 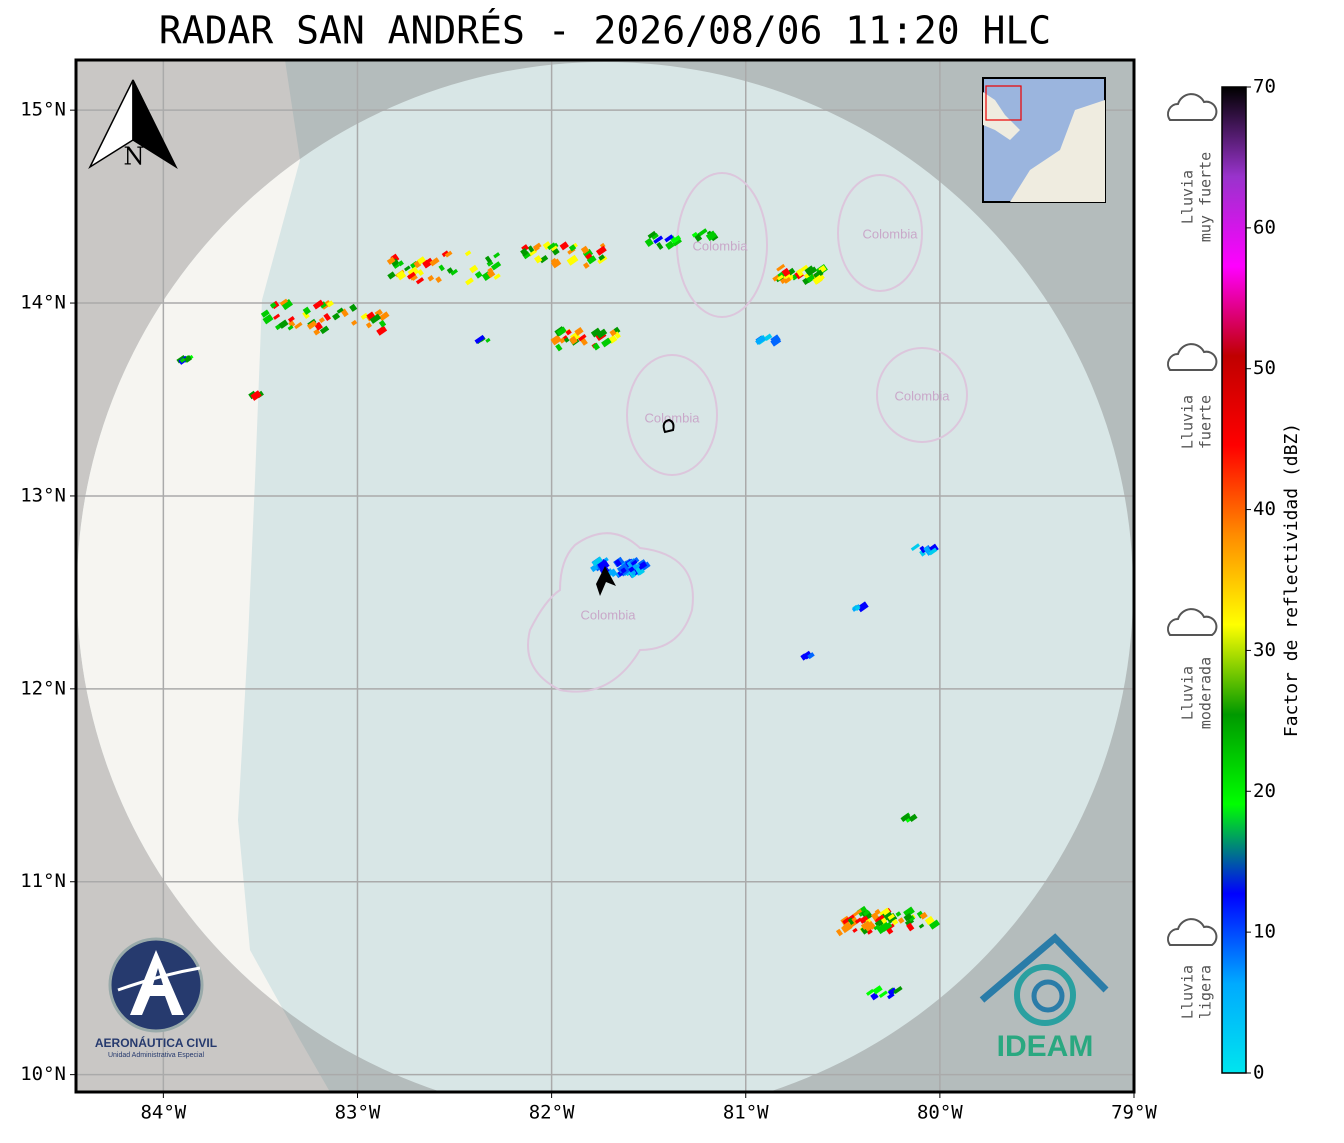 What do you see at coordinates (605, 31) in the screenshot?
I see `title: RADAR SAN ANDRÉS - 2026/08/06 11:20 HLC` at bounding box center [605, 31].